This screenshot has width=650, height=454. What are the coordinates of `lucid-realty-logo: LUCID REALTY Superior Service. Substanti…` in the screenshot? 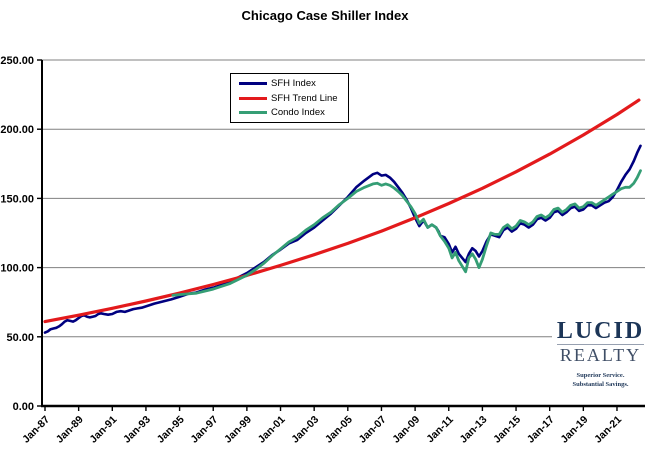 It's located at (600, 357).